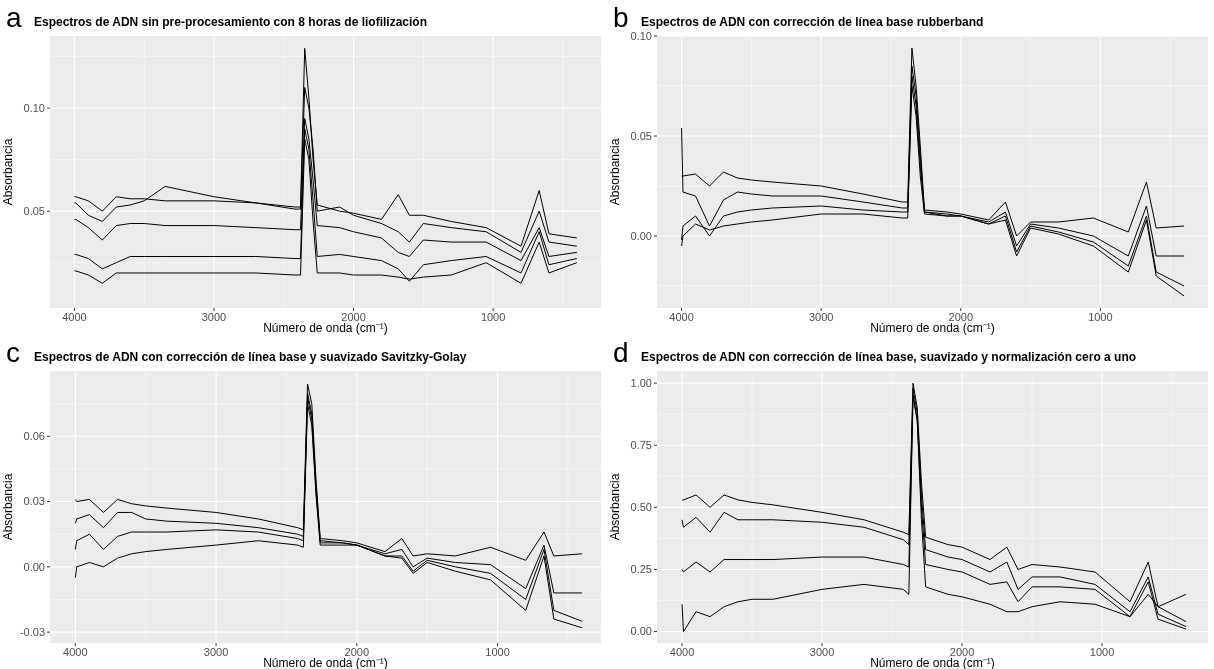 This screenshot has height=669, width=1214. I want to click on text: d, so click(621, 352).